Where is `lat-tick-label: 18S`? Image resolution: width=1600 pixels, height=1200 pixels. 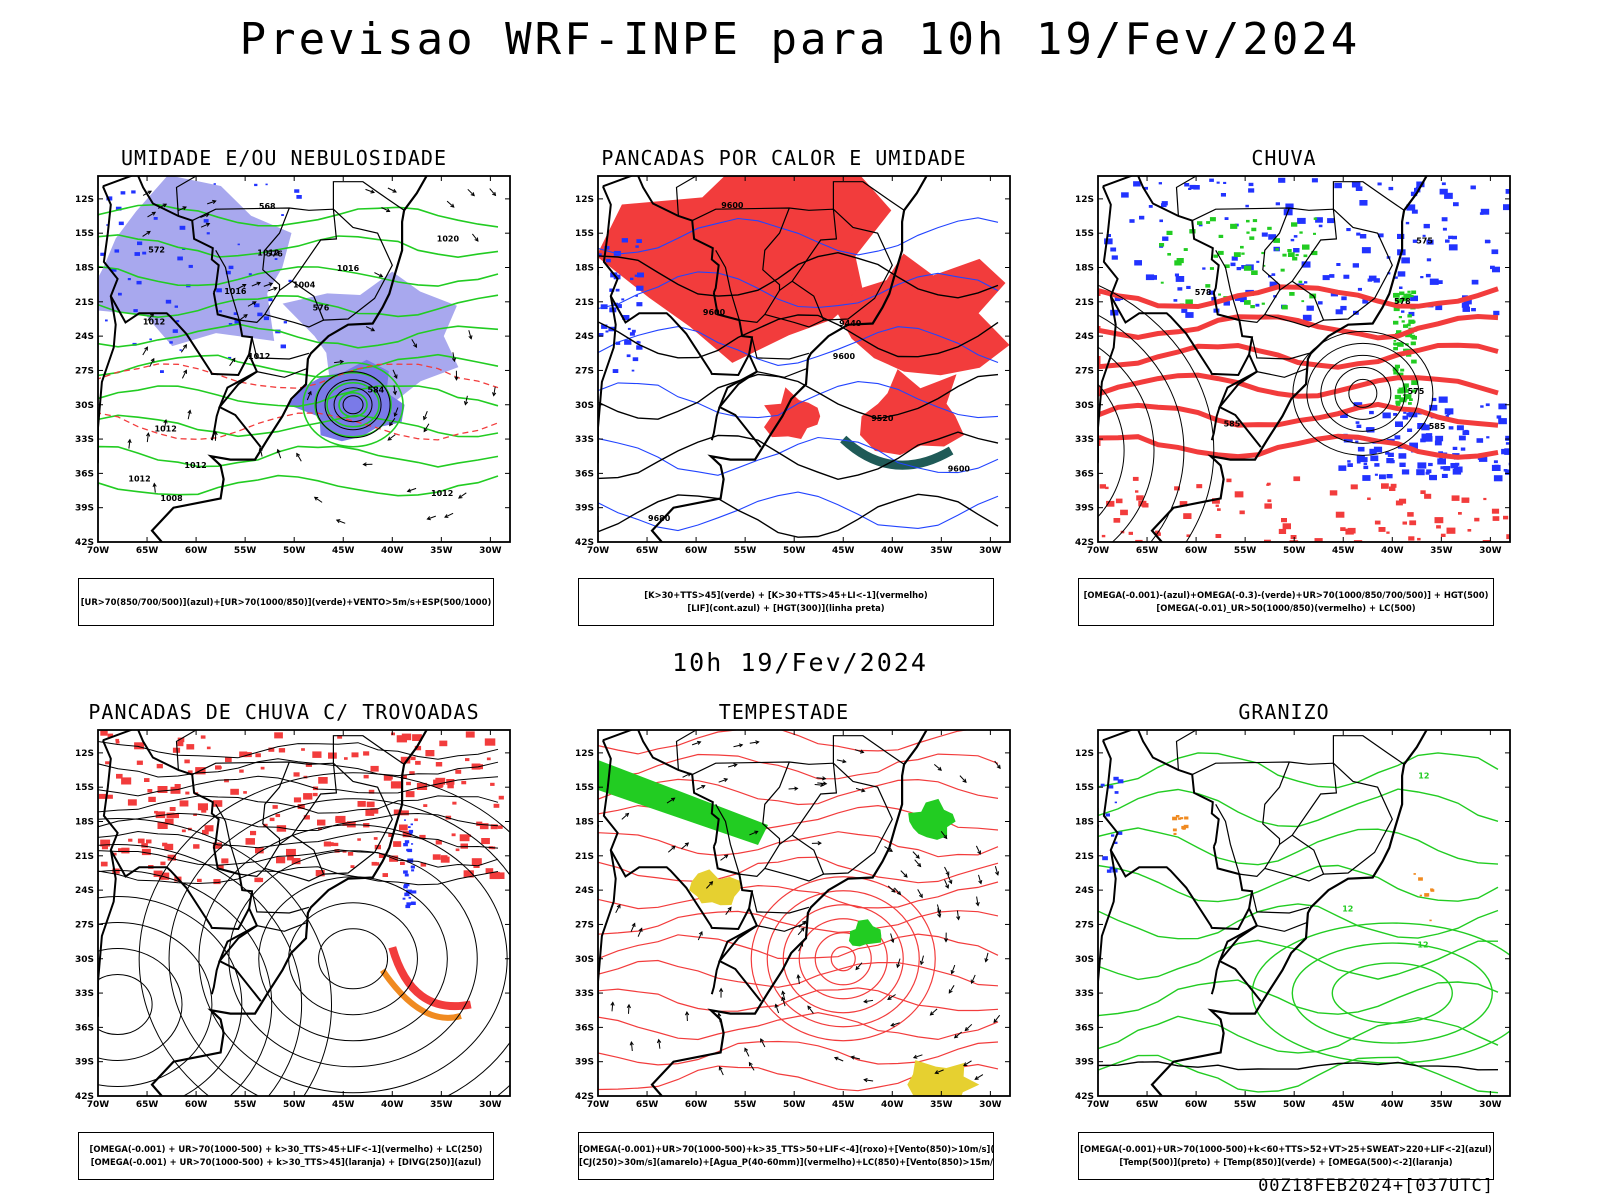
lat-tick-label: 18S is located at coordinates (84, 269).